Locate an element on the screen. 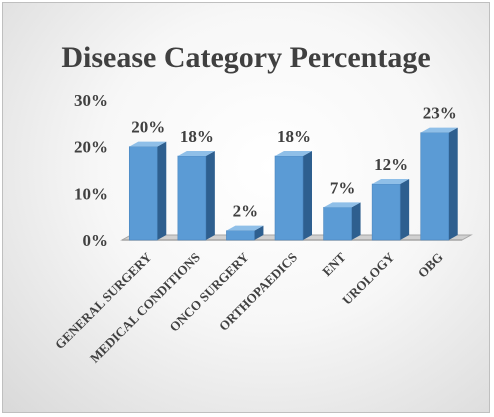 The height and width of the screenshot is (417, 494). y-tick-label: 0% is located at coordinates (96, 240).